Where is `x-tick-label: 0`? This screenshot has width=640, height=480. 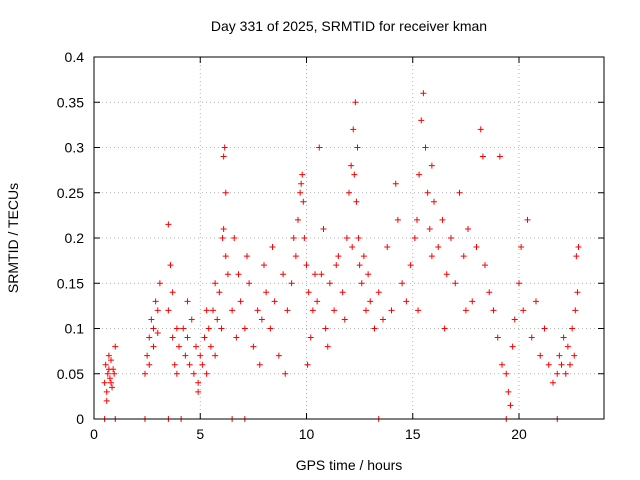 x-tick-label: 0 is located at coordinates (94, 434).